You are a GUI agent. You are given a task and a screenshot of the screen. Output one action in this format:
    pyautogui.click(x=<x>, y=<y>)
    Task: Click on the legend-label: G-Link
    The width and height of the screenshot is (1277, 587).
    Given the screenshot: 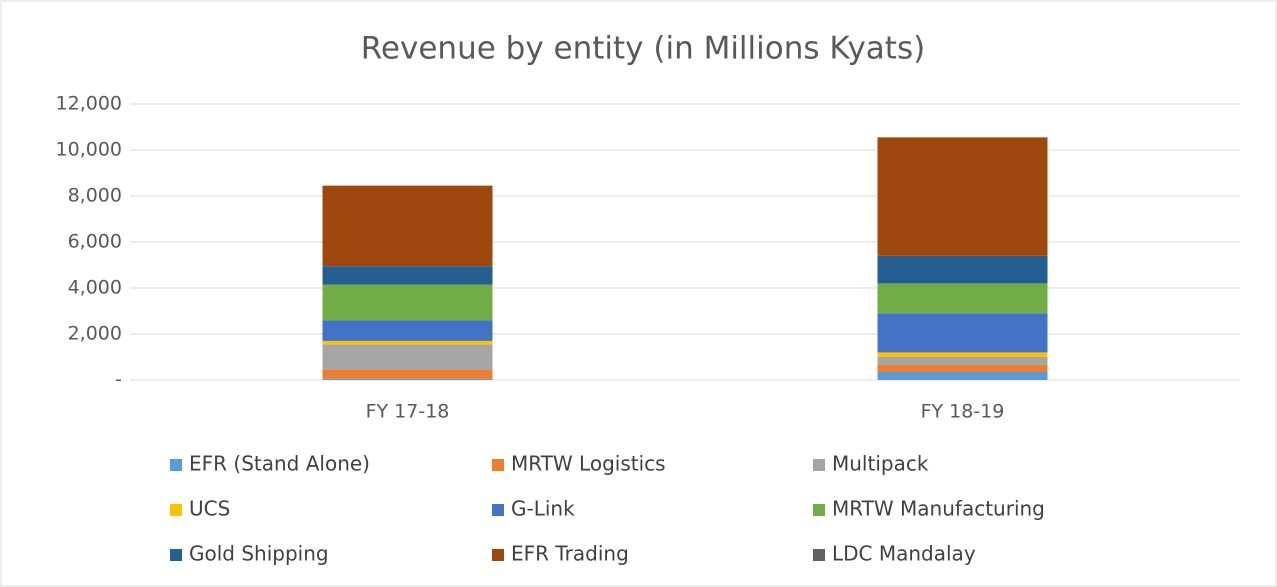 What is the action you would take?
    pyautogui.click(x=543, y=509)
    